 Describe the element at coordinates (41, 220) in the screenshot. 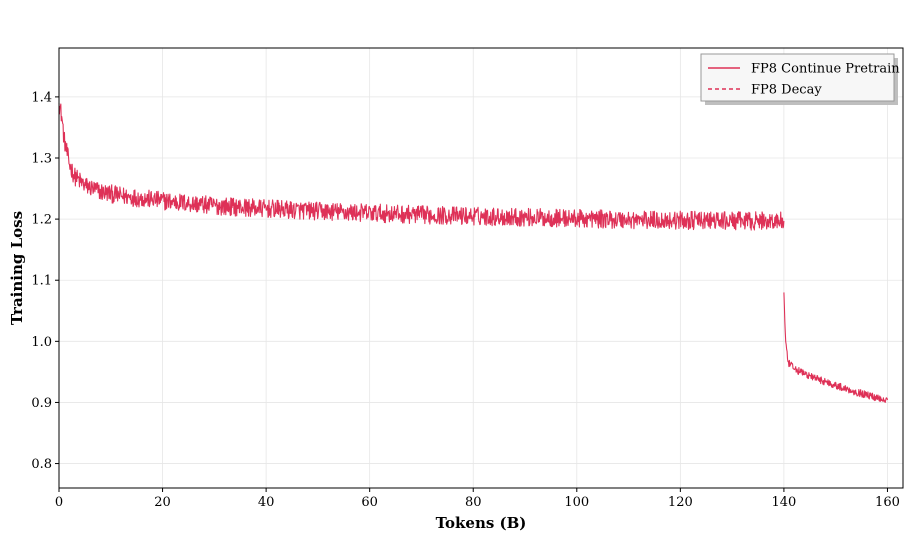

I see `y-tick-label: 1.2` at that location.